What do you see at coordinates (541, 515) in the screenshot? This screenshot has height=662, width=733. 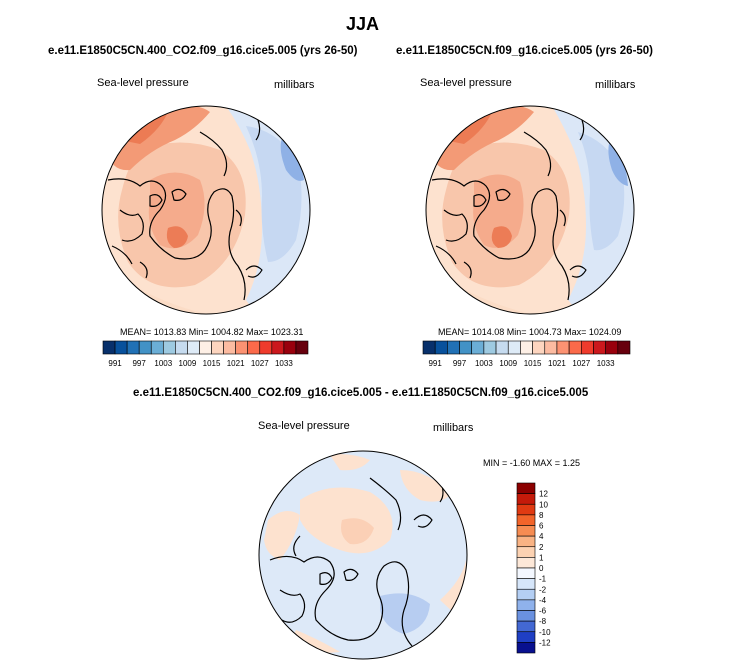 I see `panel-3-colorbar-tick-label: 8` at bounding box center [541, 515].